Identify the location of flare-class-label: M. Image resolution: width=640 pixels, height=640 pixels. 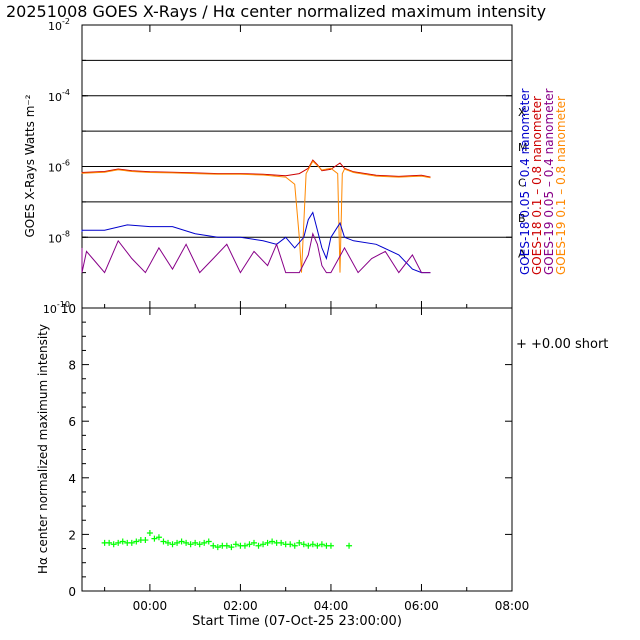
(523, 147).